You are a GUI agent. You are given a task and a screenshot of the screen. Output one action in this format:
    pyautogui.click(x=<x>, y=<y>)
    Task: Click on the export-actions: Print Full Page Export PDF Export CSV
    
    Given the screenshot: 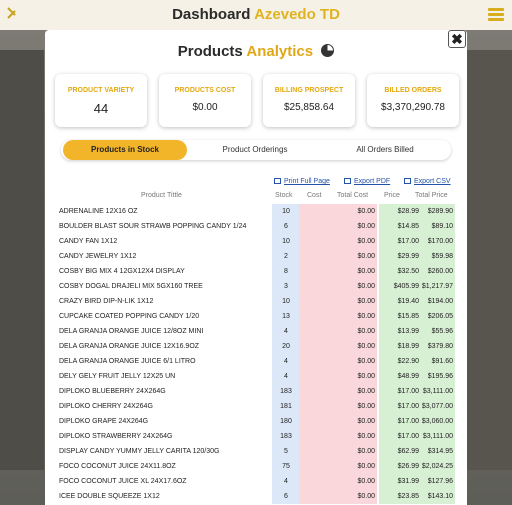 What is the action you would take?
    pyautogui.click(x=256, y=184)
    